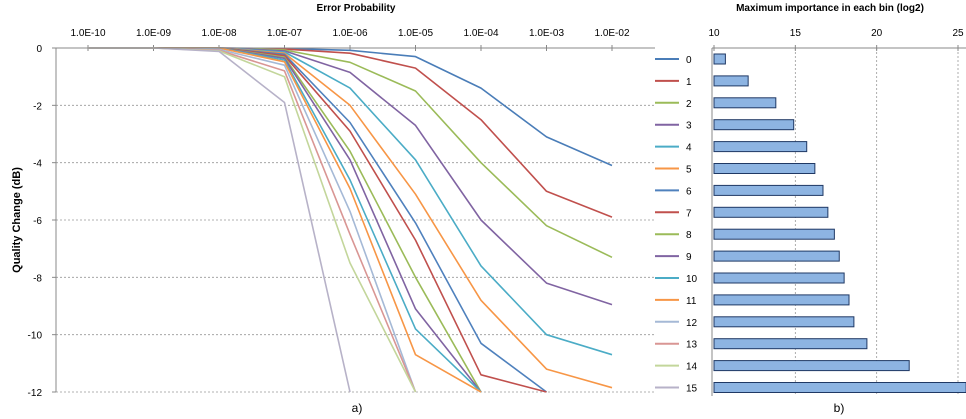 This screenshot has width=966, height=419. What do you see at coordinates (692, 323) in the screenshot?
I see `chart-a-legend-label: 12` at bounding box center [692, 323].